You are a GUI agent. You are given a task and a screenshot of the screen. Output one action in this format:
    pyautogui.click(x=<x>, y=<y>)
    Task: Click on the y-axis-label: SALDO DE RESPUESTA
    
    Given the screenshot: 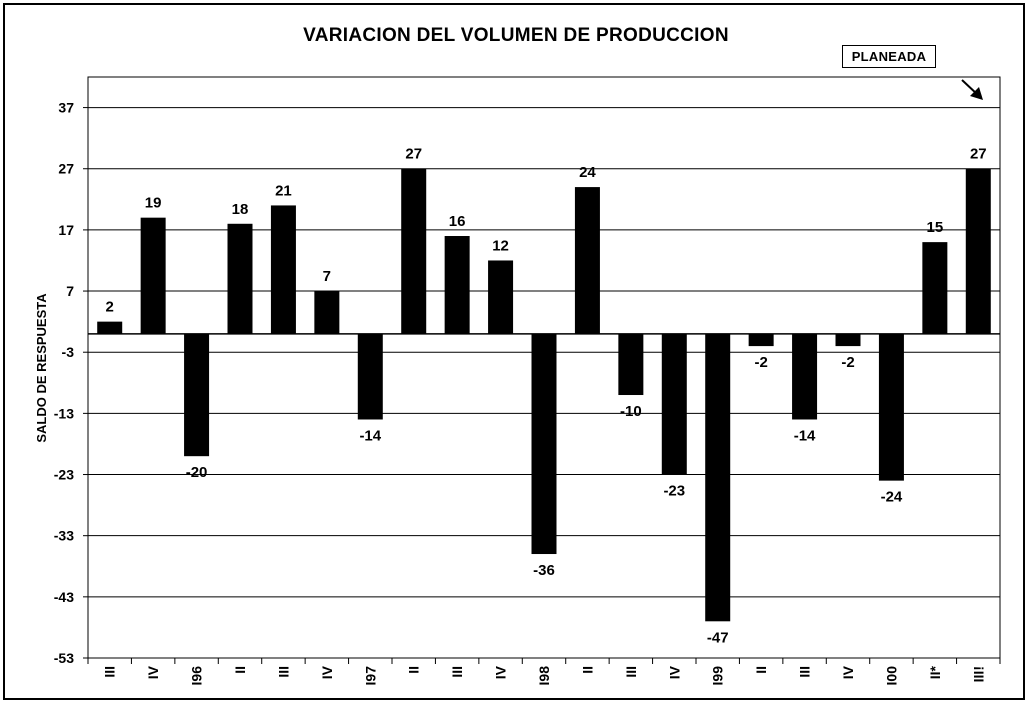 What is the action you would take?
    pyautogui.click(x=41, y=368)
    